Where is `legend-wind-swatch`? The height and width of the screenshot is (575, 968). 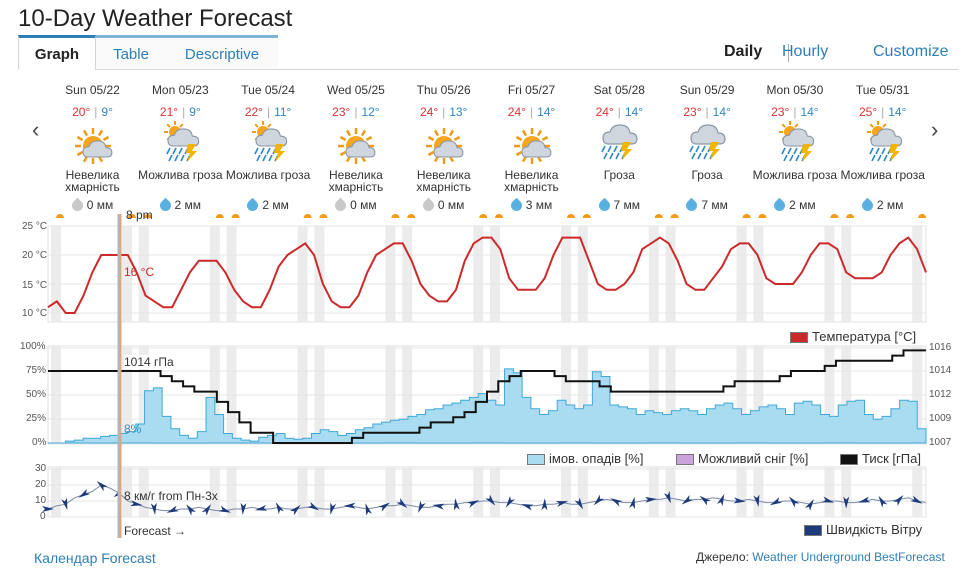
legend-wind-swatch is located at coordinates (813, 531).